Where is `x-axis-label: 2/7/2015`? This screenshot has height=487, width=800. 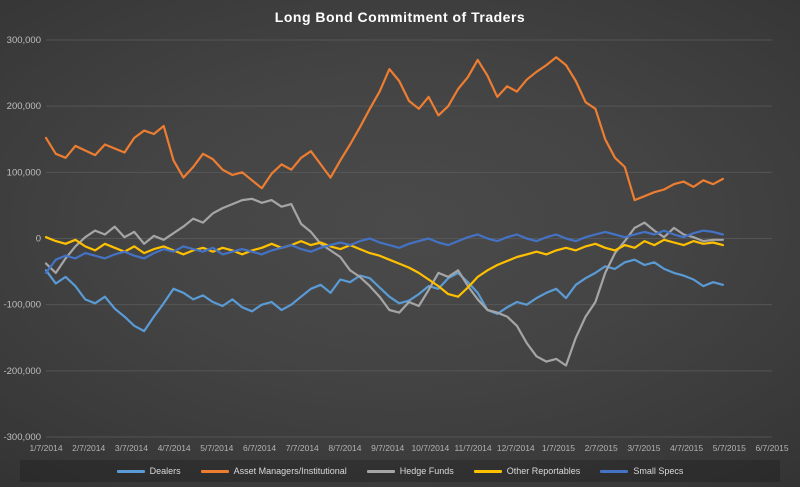 x-axis-label: 2/7/2015 is located at coordinates (601, 448).